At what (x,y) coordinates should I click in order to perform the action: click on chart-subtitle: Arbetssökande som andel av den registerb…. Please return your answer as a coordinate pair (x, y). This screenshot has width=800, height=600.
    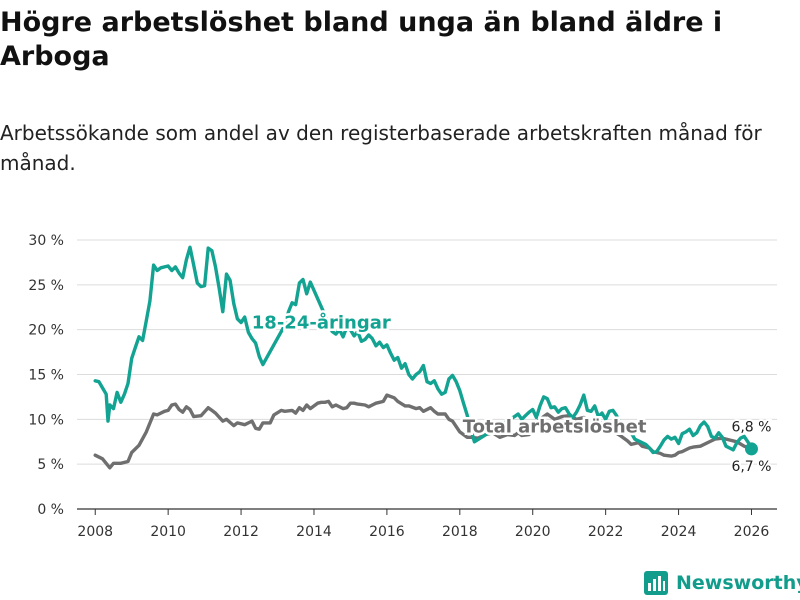
    Looking at the image, I should click on (381, 148).